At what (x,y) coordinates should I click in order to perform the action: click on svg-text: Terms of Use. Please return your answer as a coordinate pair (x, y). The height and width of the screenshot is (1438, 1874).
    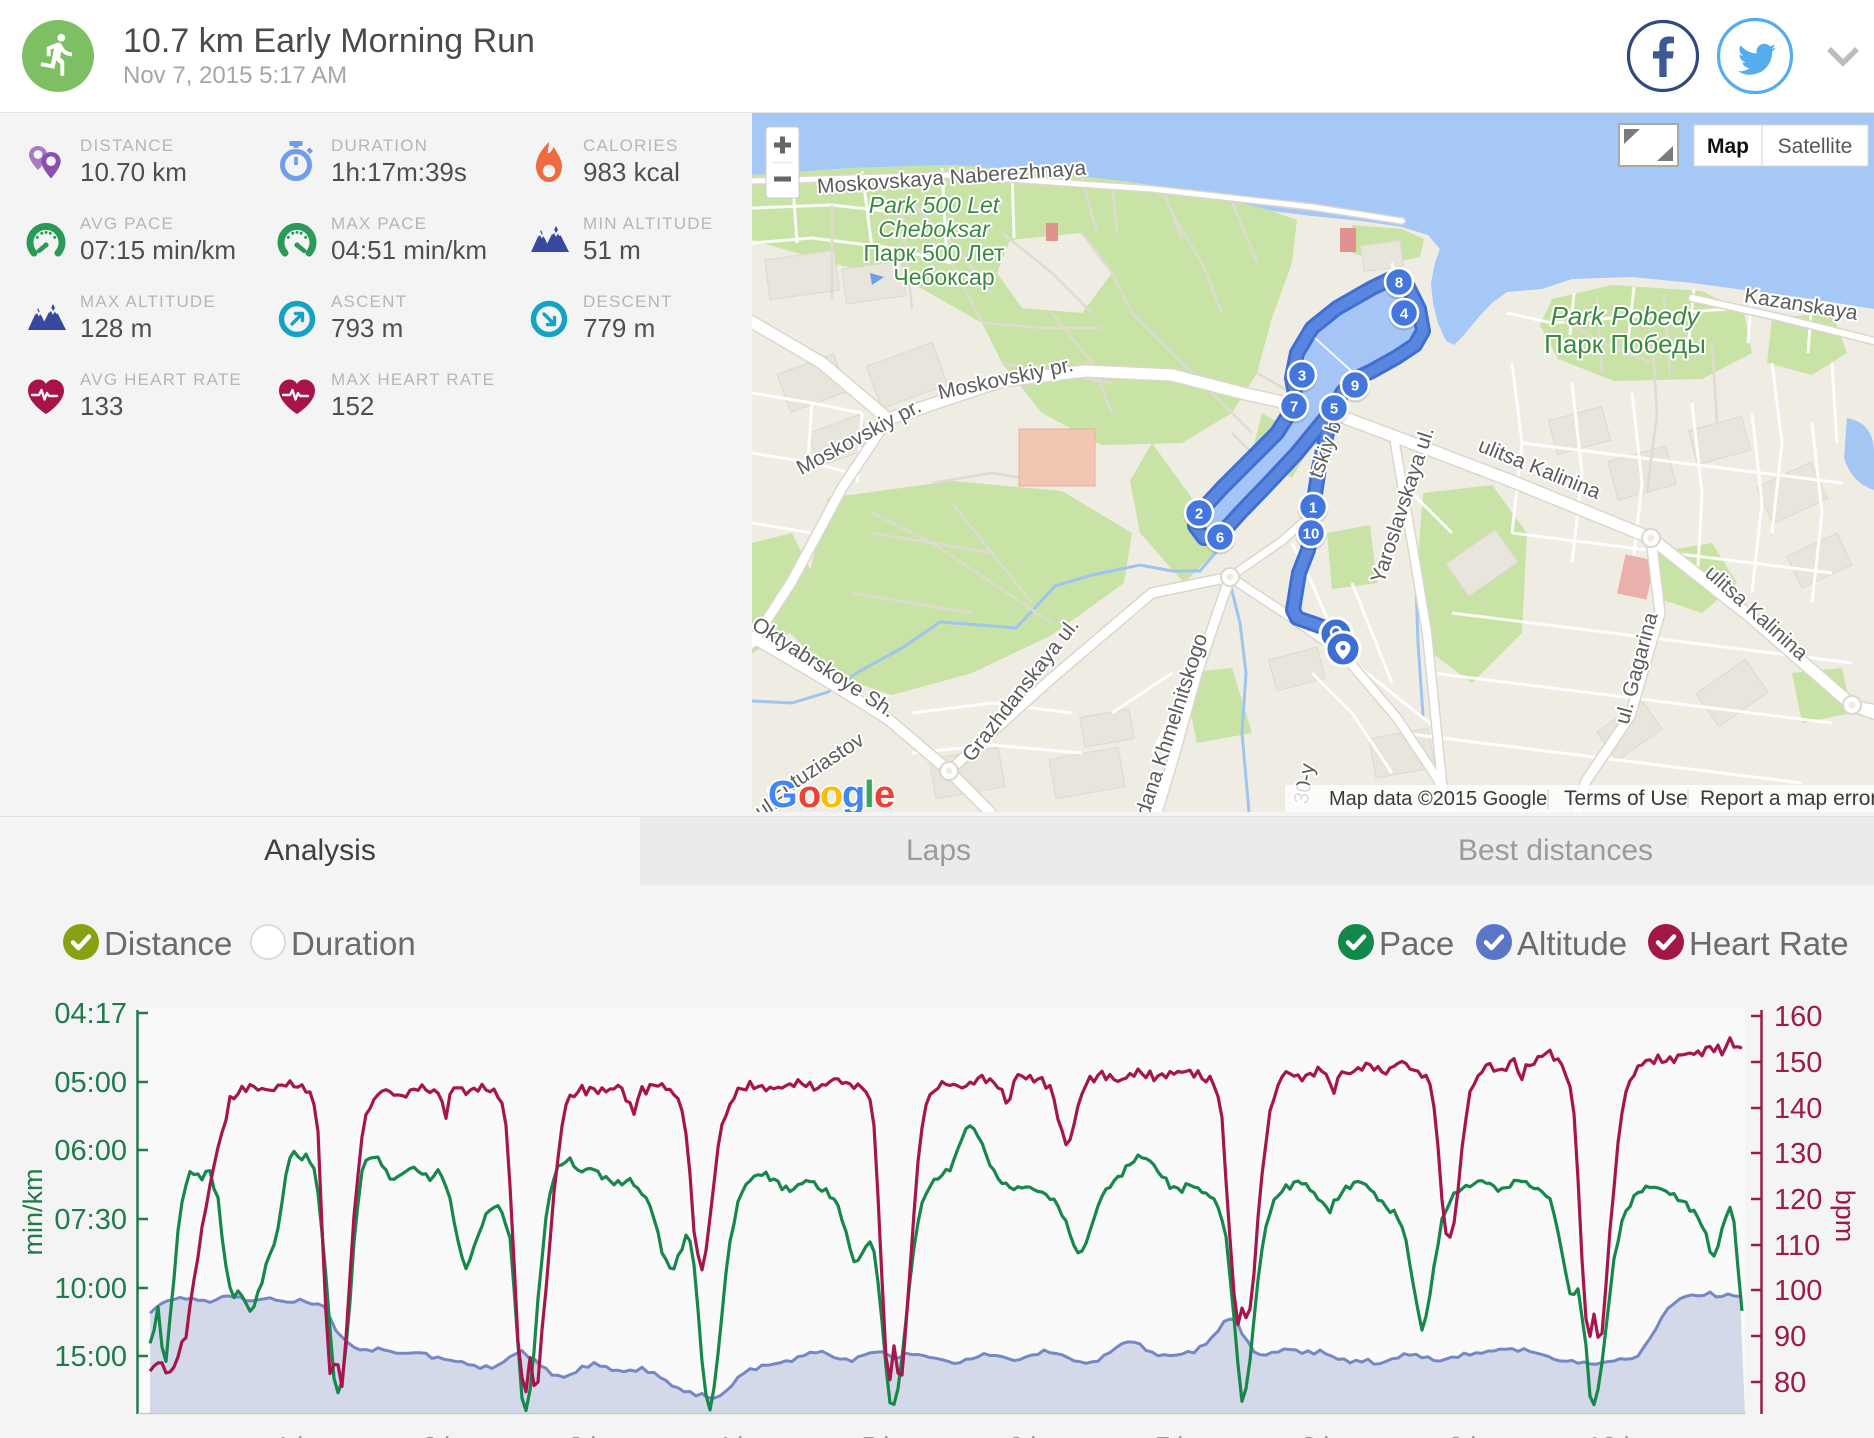
    Looking at the image, I should click on (1626, 798).